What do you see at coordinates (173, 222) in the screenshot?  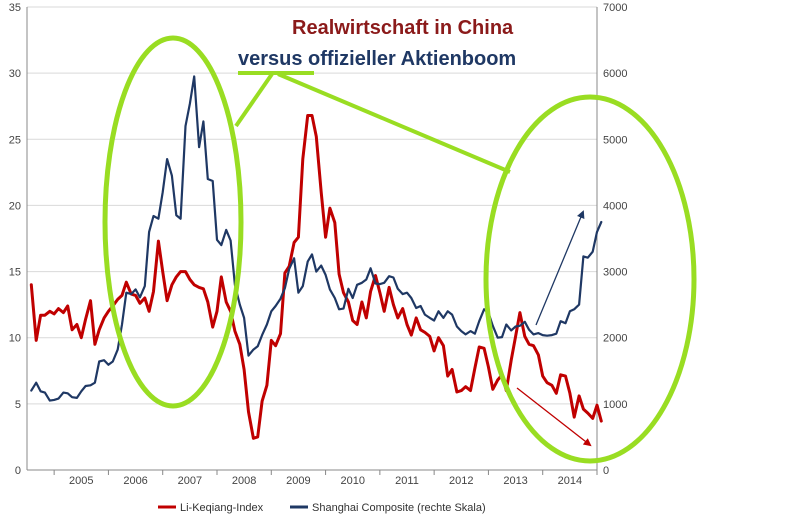 I see `highlight-ellipse-2007` at bounding box center [173, 222].